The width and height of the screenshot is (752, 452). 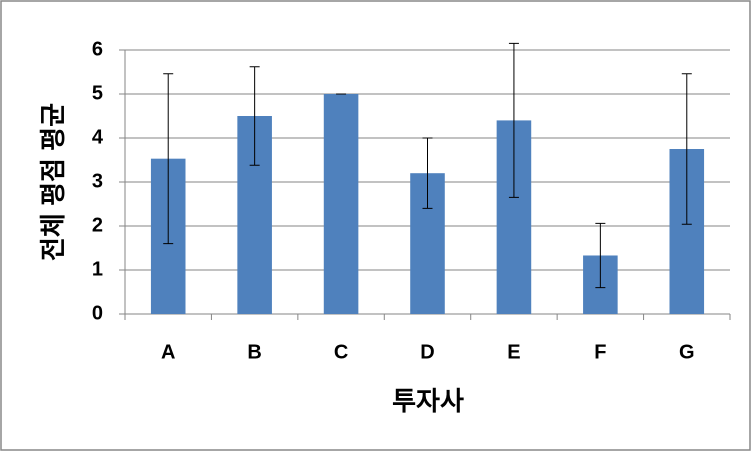 What do you see at coordinates (97, 181) in the screenshot?
I see `y-tick-label: 3` at bounding box center [97, 181].